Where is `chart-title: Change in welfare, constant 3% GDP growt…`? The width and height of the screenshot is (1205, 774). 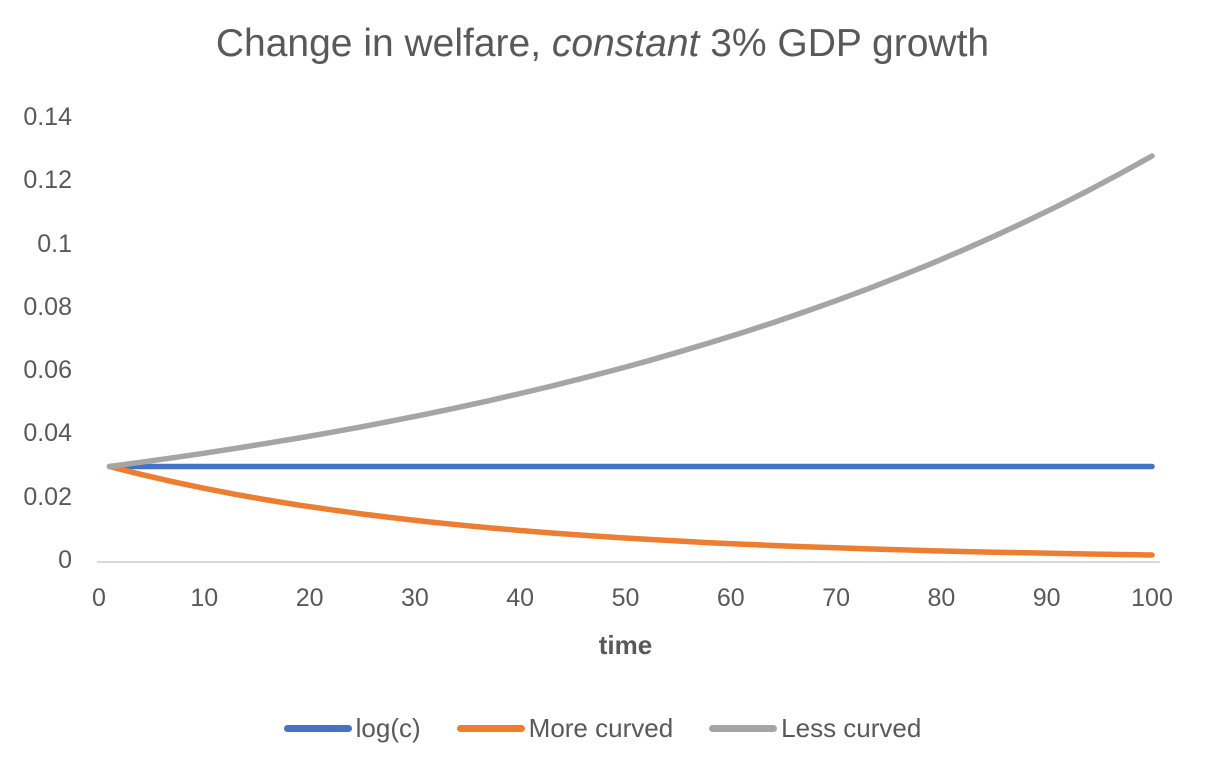
chart-title: Change in welfare, constant 3% GDP growt… is located at coordinates (602, 44).